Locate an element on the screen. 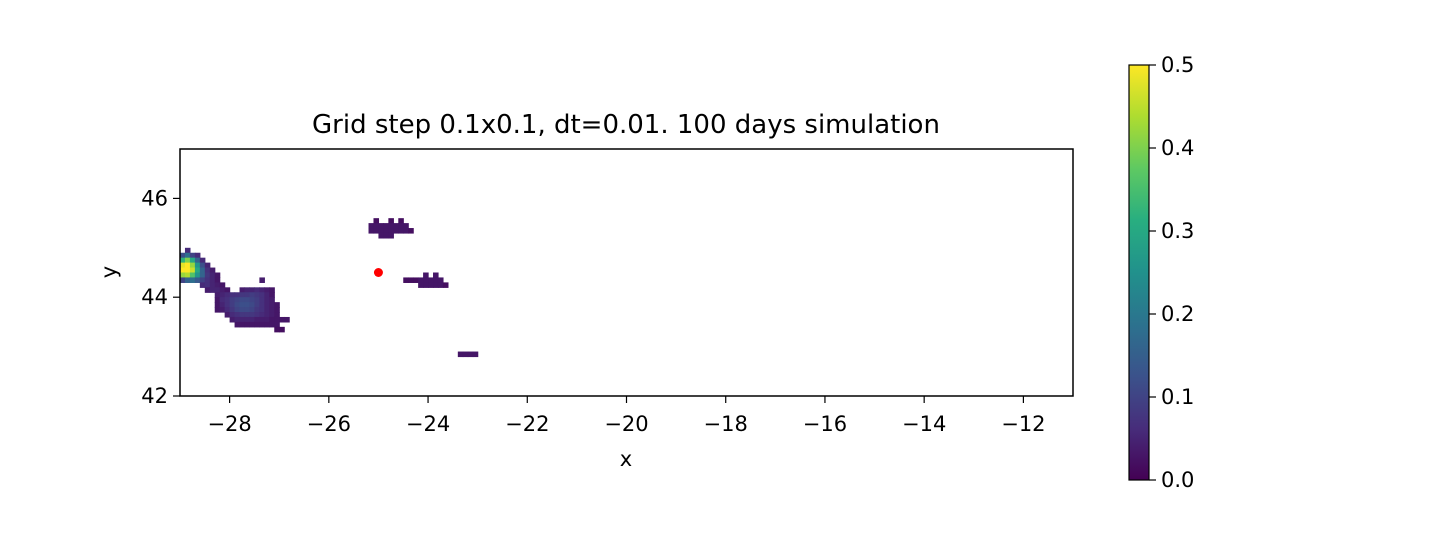 Image resolution: width=1440 pixels, height=540 pixels. colorbar-tick-label: 0.2 is located at coordinates (1177, 314).